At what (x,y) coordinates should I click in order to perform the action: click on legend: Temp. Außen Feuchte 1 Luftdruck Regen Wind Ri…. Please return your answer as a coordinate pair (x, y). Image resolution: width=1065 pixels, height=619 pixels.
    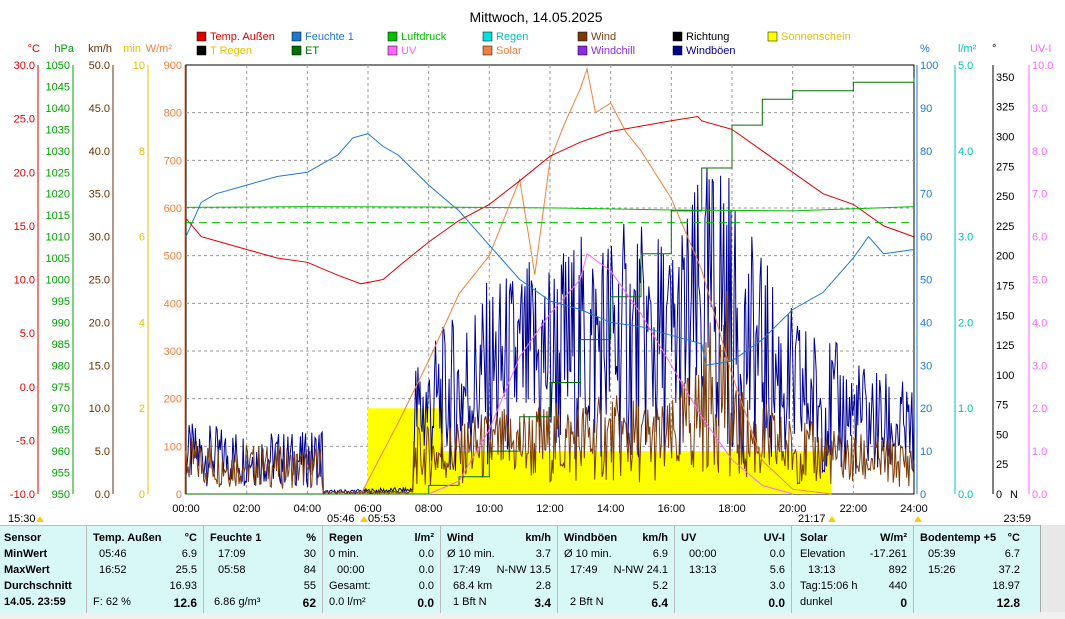
    Looking at the image, I should click on (523, 44).